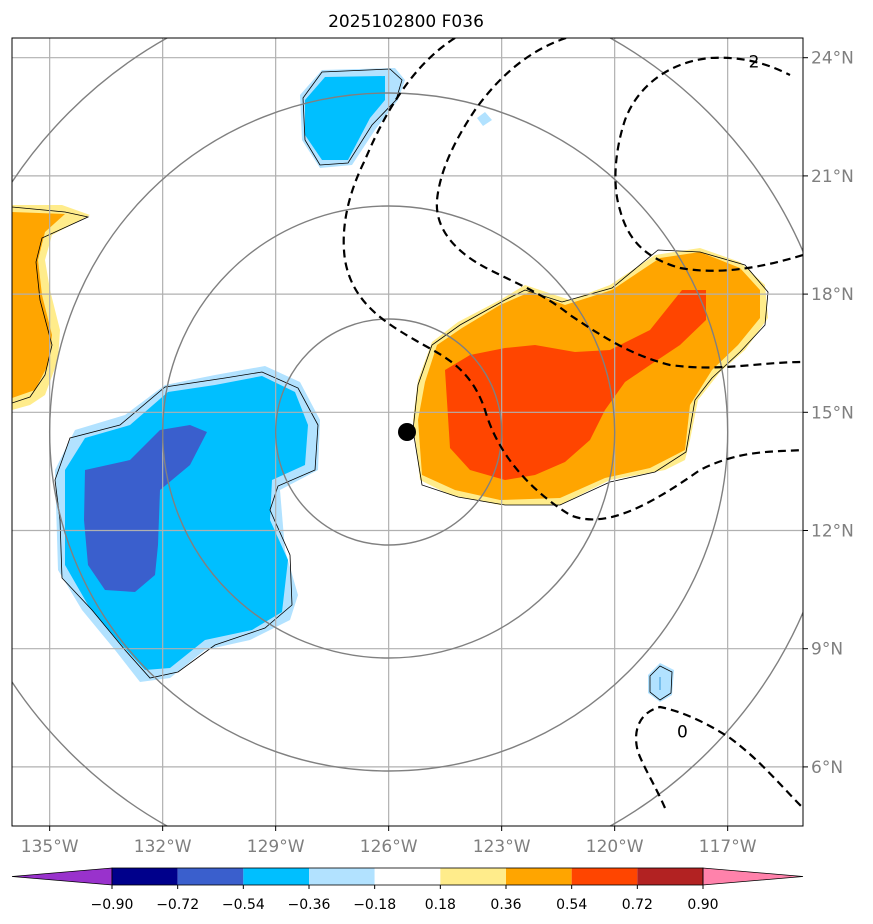 This screenshot has width=873, height=924. I want to click on latitude-ticks: 24°N 21°N 18°N 15°N 12°N 9°N 6°N, so click(828, 413).